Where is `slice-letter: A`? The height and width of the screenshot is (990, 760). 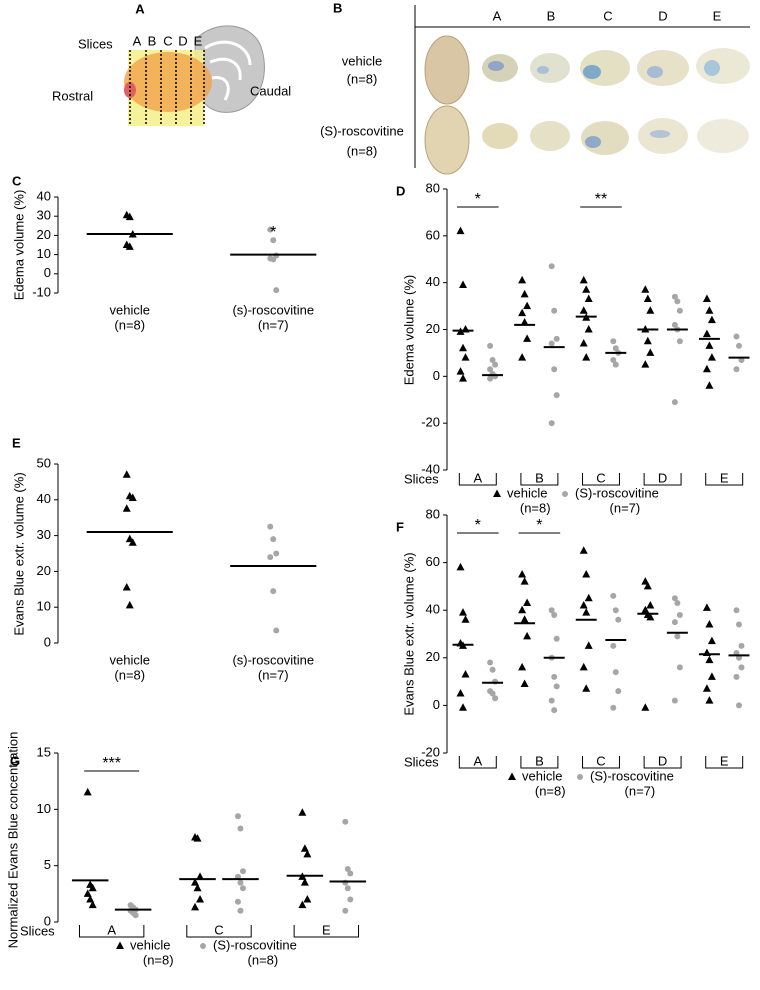 slice-letter: A is located at coordinates (137, 40).